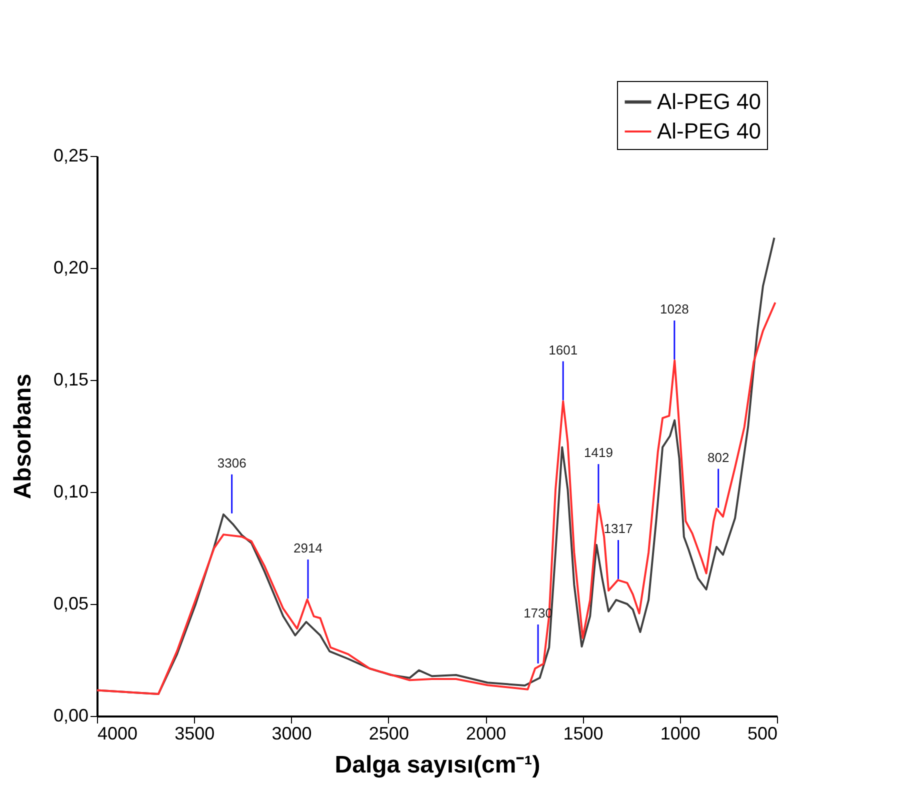 The width and height of the screenshot is (903, 787). Describe the element at coordinates (118, 734) in the screenshot. I see `x-tick-label: 4000` at that location.